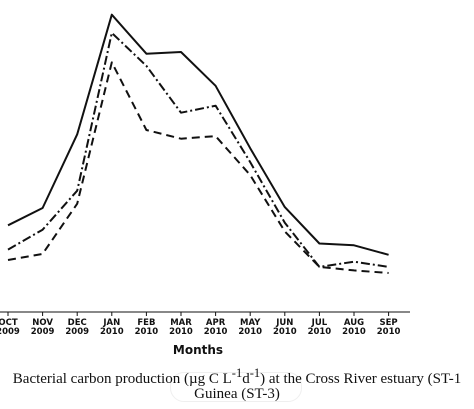 Image resolution: width=474 pixels, height=409 pixels. What do you see at coordinates (237, 373) in the screenshot?
I see `caption-superscript-1: -1` at bounding box center [237, 373].